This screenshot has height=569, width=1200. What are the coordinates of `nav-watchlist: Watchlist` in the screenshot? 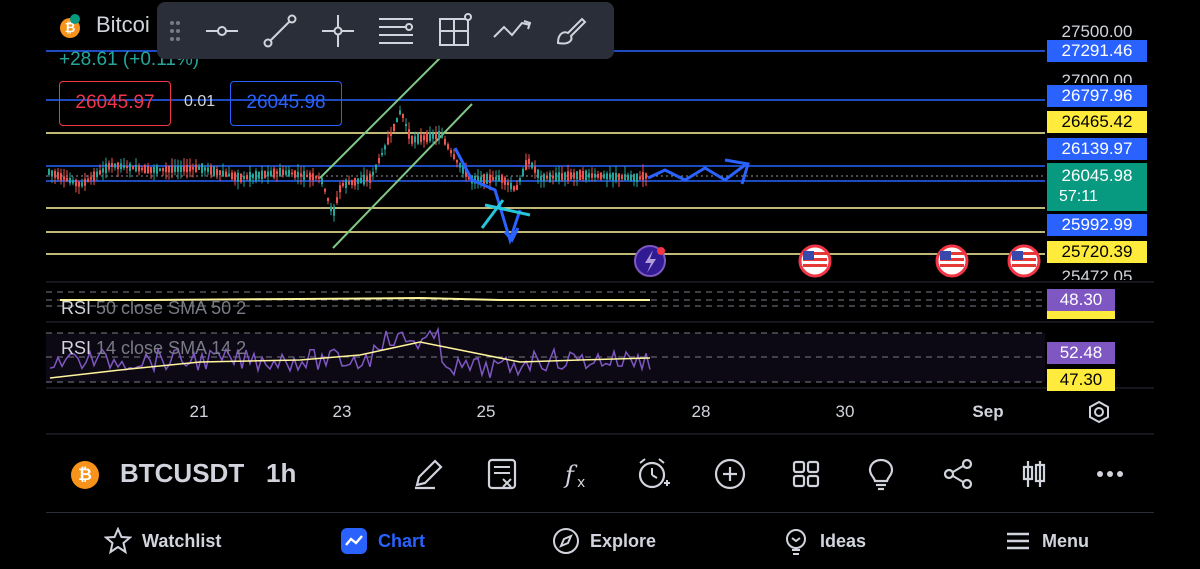 It's located at (162, 541).